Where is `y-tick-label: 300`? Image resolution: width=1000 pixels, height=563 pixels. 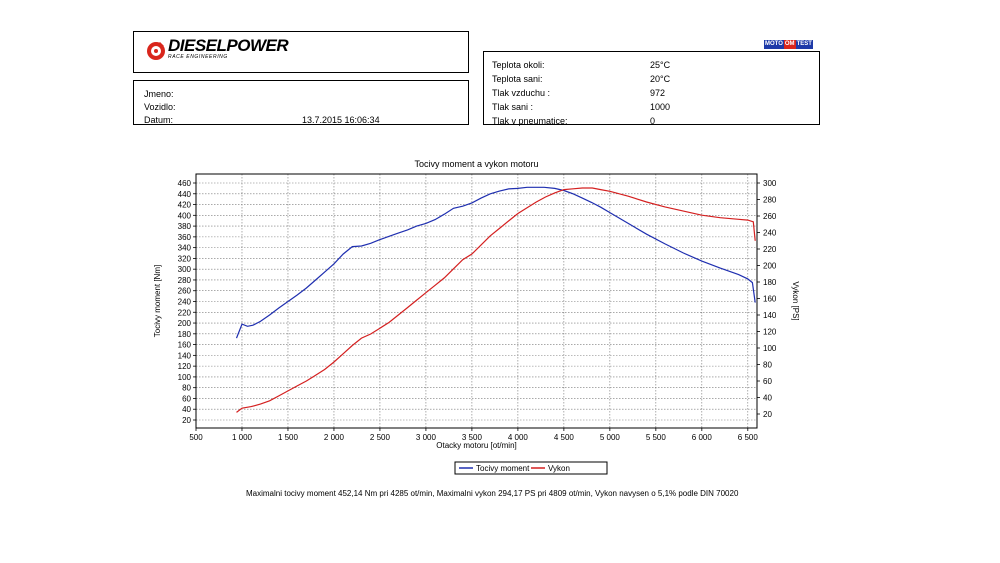 y-tick-label: 300 is located at coordinates (185, 269).